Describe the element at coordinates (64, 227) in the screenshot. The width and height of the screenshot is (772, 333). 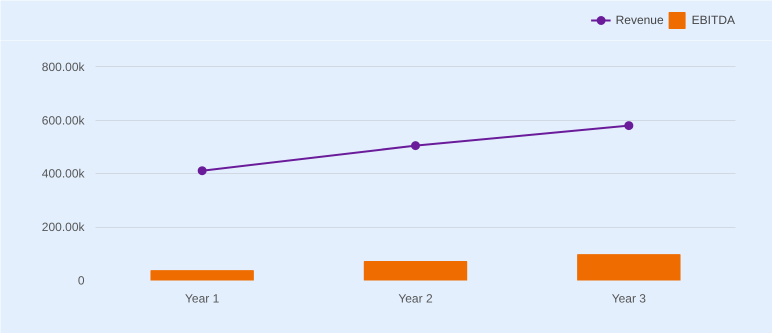
I see `y-tick-label: 200.00k` at that location.